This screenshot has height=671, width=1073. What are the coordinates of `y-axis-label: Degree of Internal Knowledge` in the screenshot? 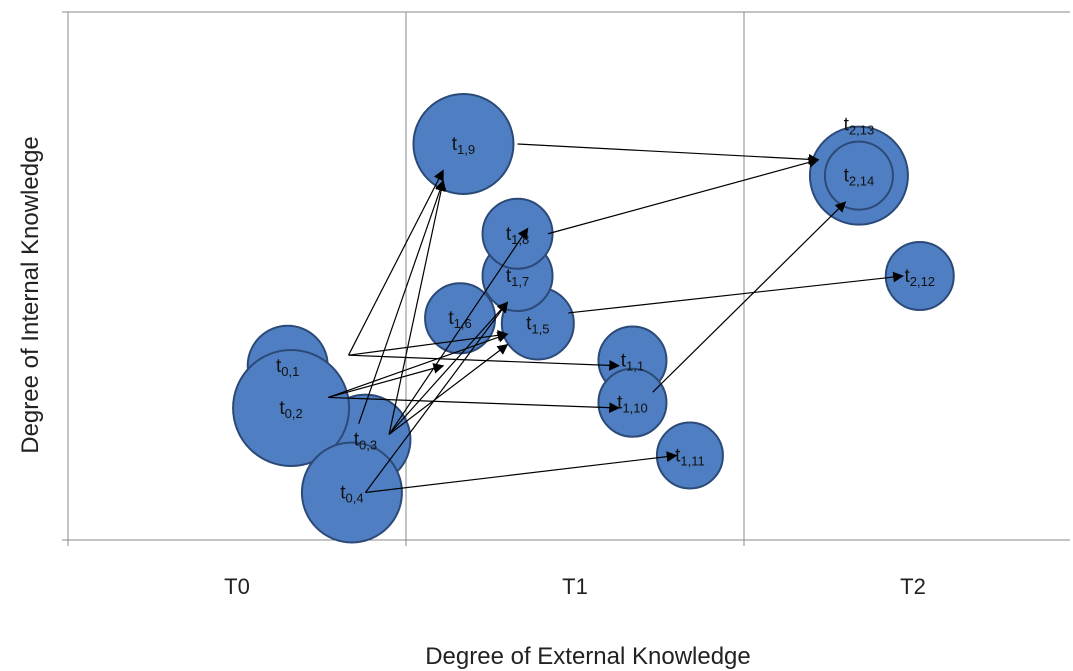 It's located at (30, 295).